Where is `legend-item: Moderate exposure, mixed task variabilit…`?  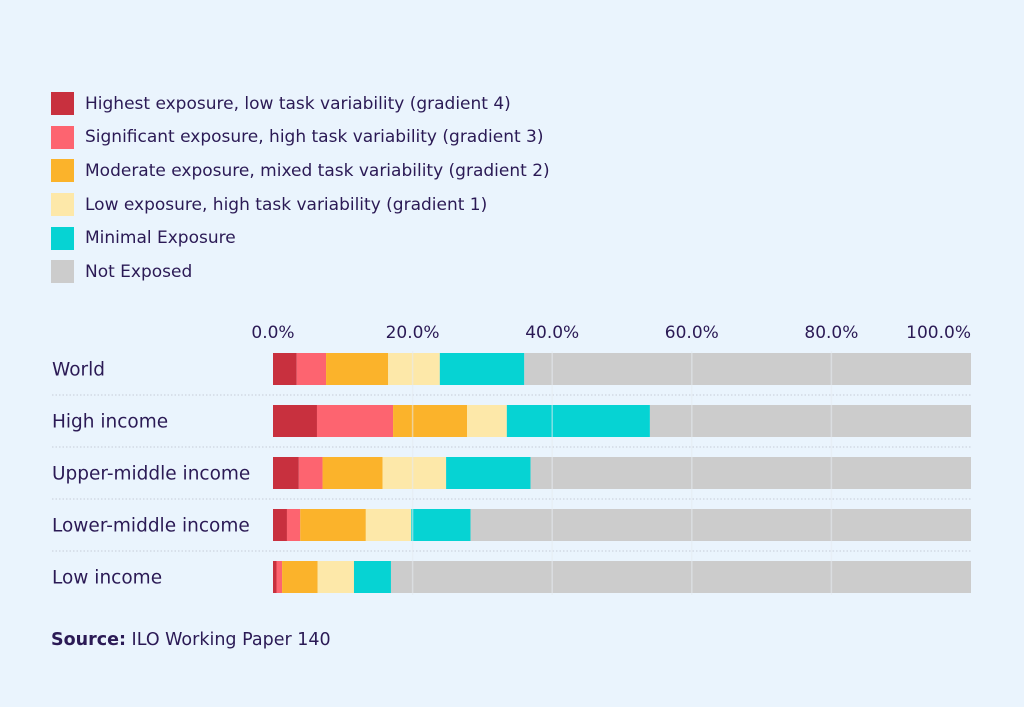
legend-item: Moderate exposure, mixed task variabilit… is located at coordinates (300, 171).